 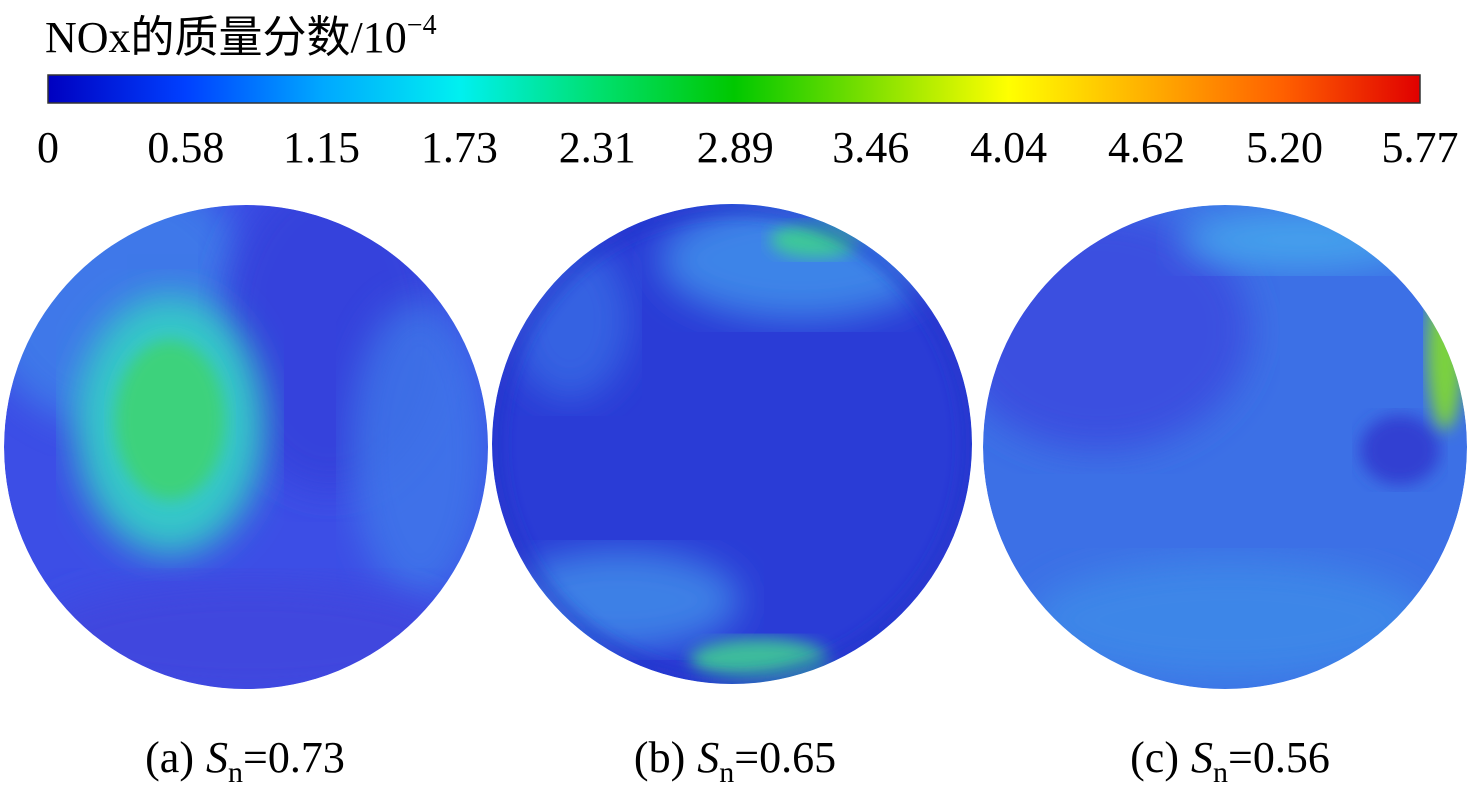 I want to click on panel-caption: (c) Sn=0.56, so click(x=1230, y=761).